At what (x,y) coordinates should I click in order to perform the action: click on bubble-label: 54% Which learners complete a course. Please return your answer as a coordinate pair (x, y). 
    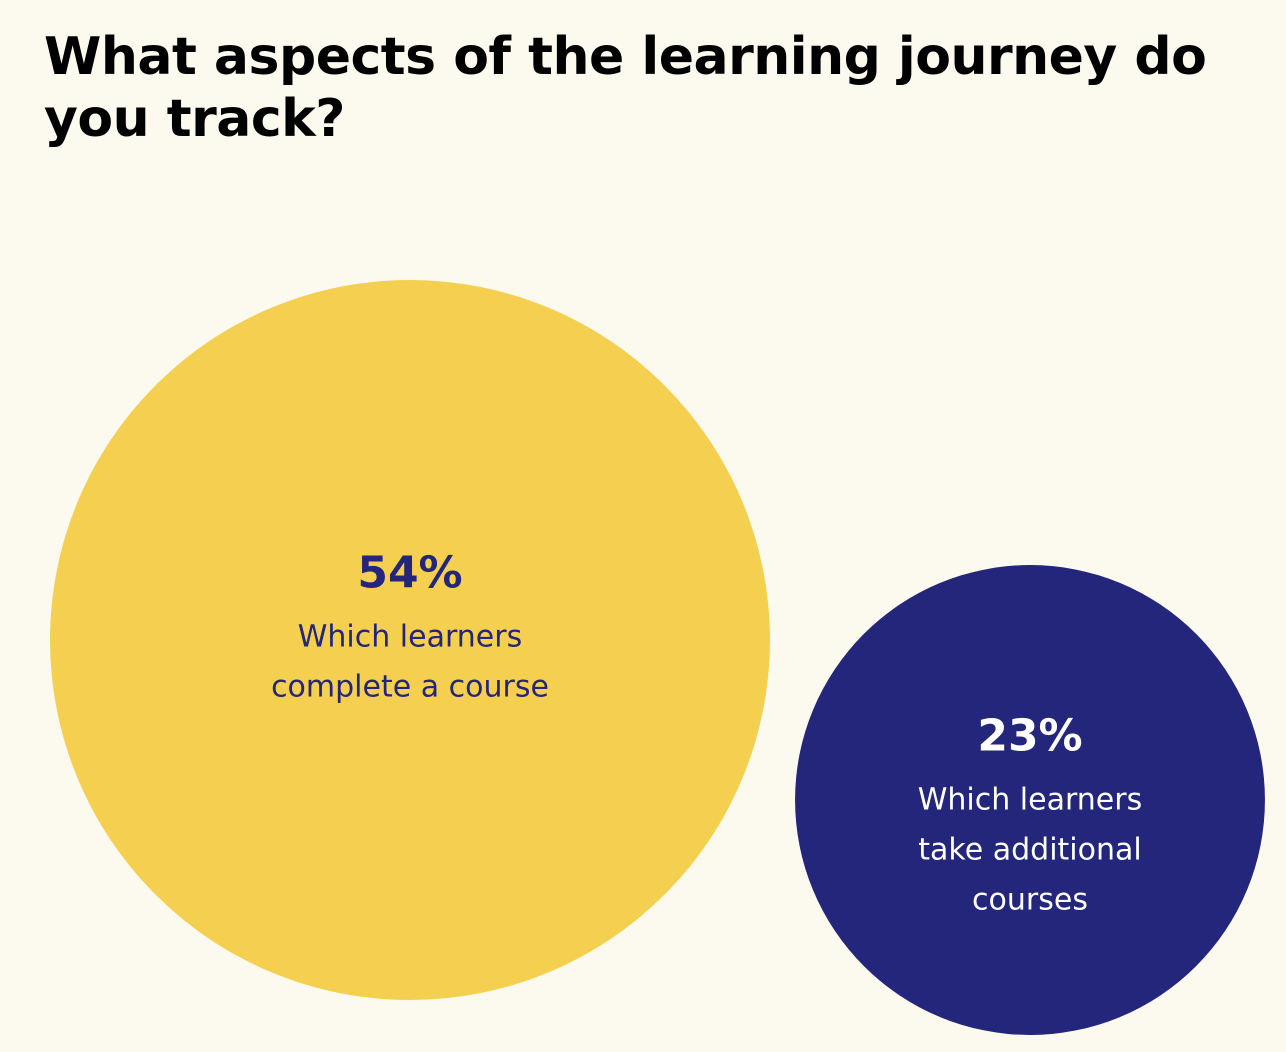
    Looking at the image, I should click on (410, 630).